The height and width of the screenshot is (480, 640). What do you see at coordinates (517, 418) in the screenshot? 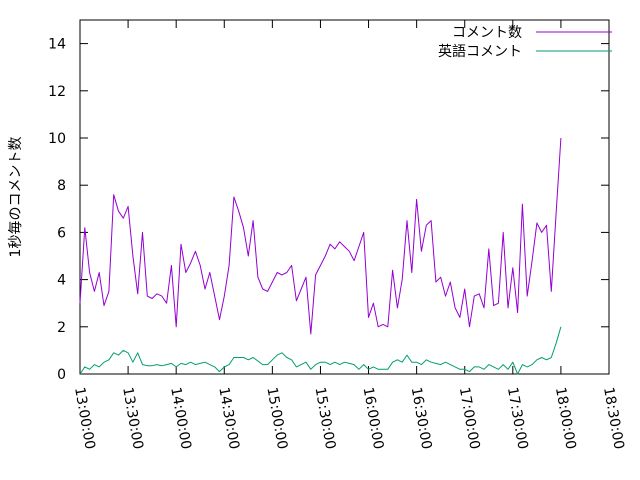
I see `x-tick-label: 17:30:00` at bounding box center [517, 418].